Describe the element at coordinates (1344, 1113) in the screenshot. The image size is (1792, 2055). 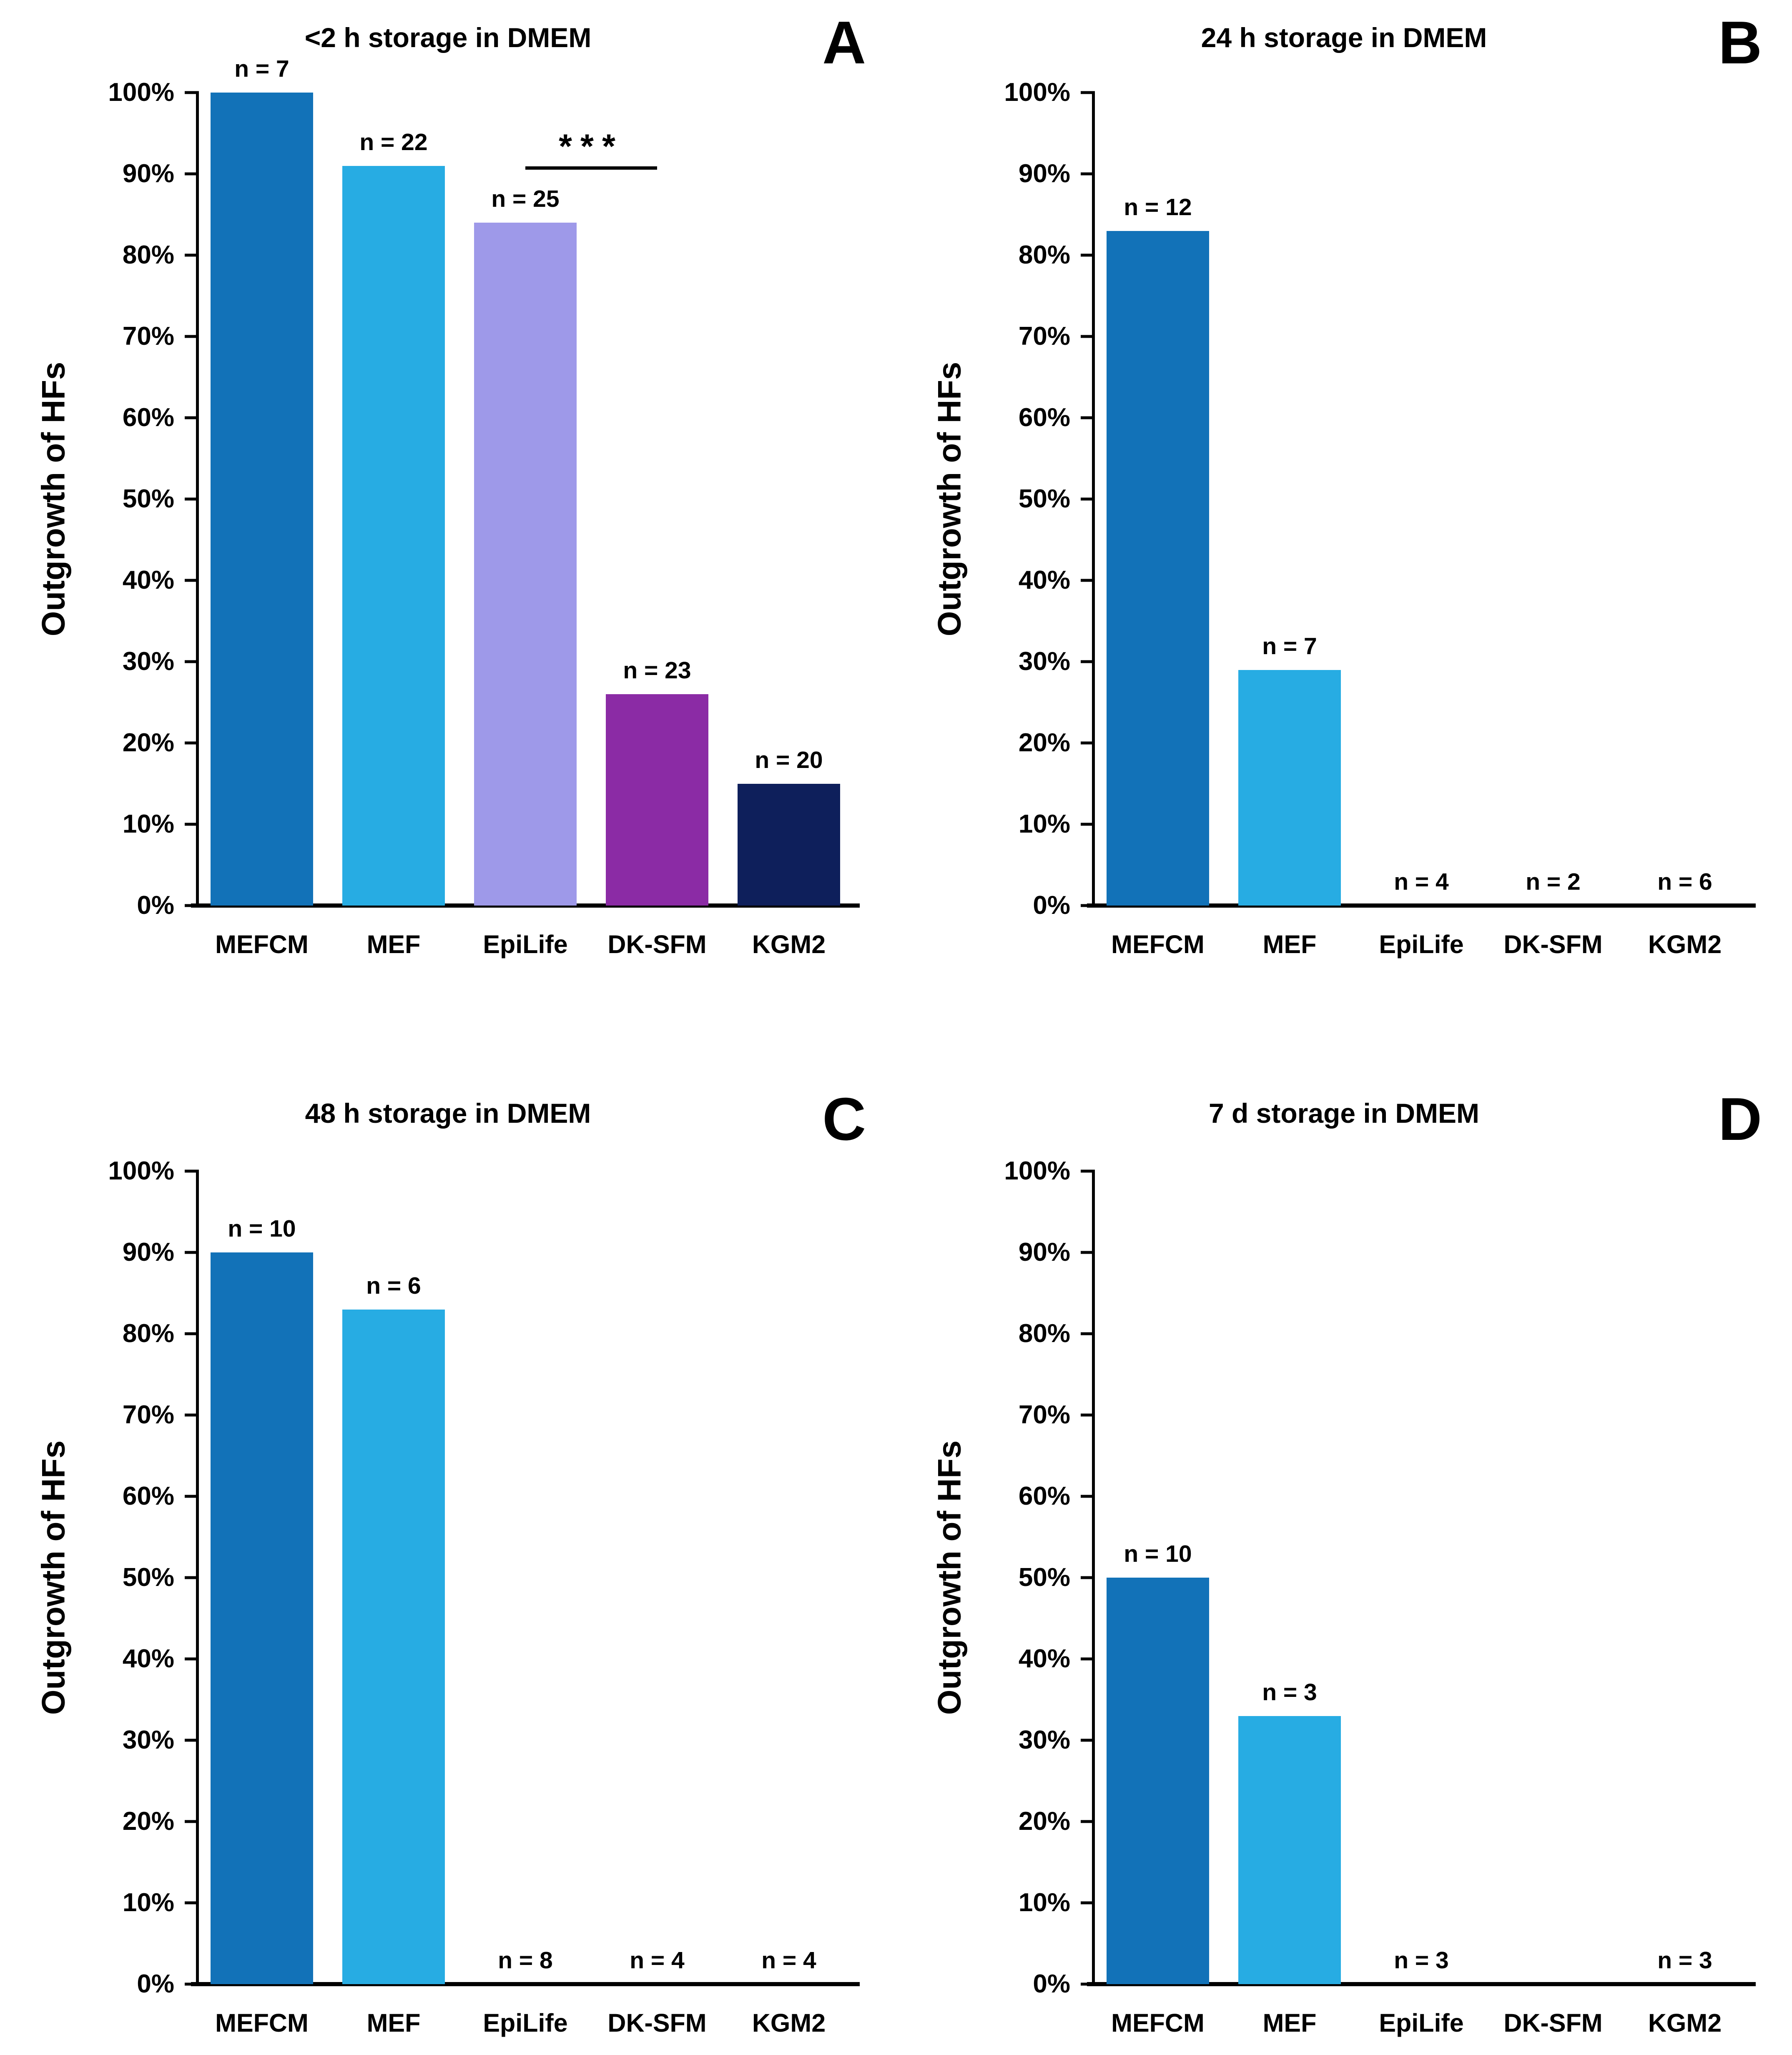
I see `panel-title: 7 d storage in DMEM` at that location.